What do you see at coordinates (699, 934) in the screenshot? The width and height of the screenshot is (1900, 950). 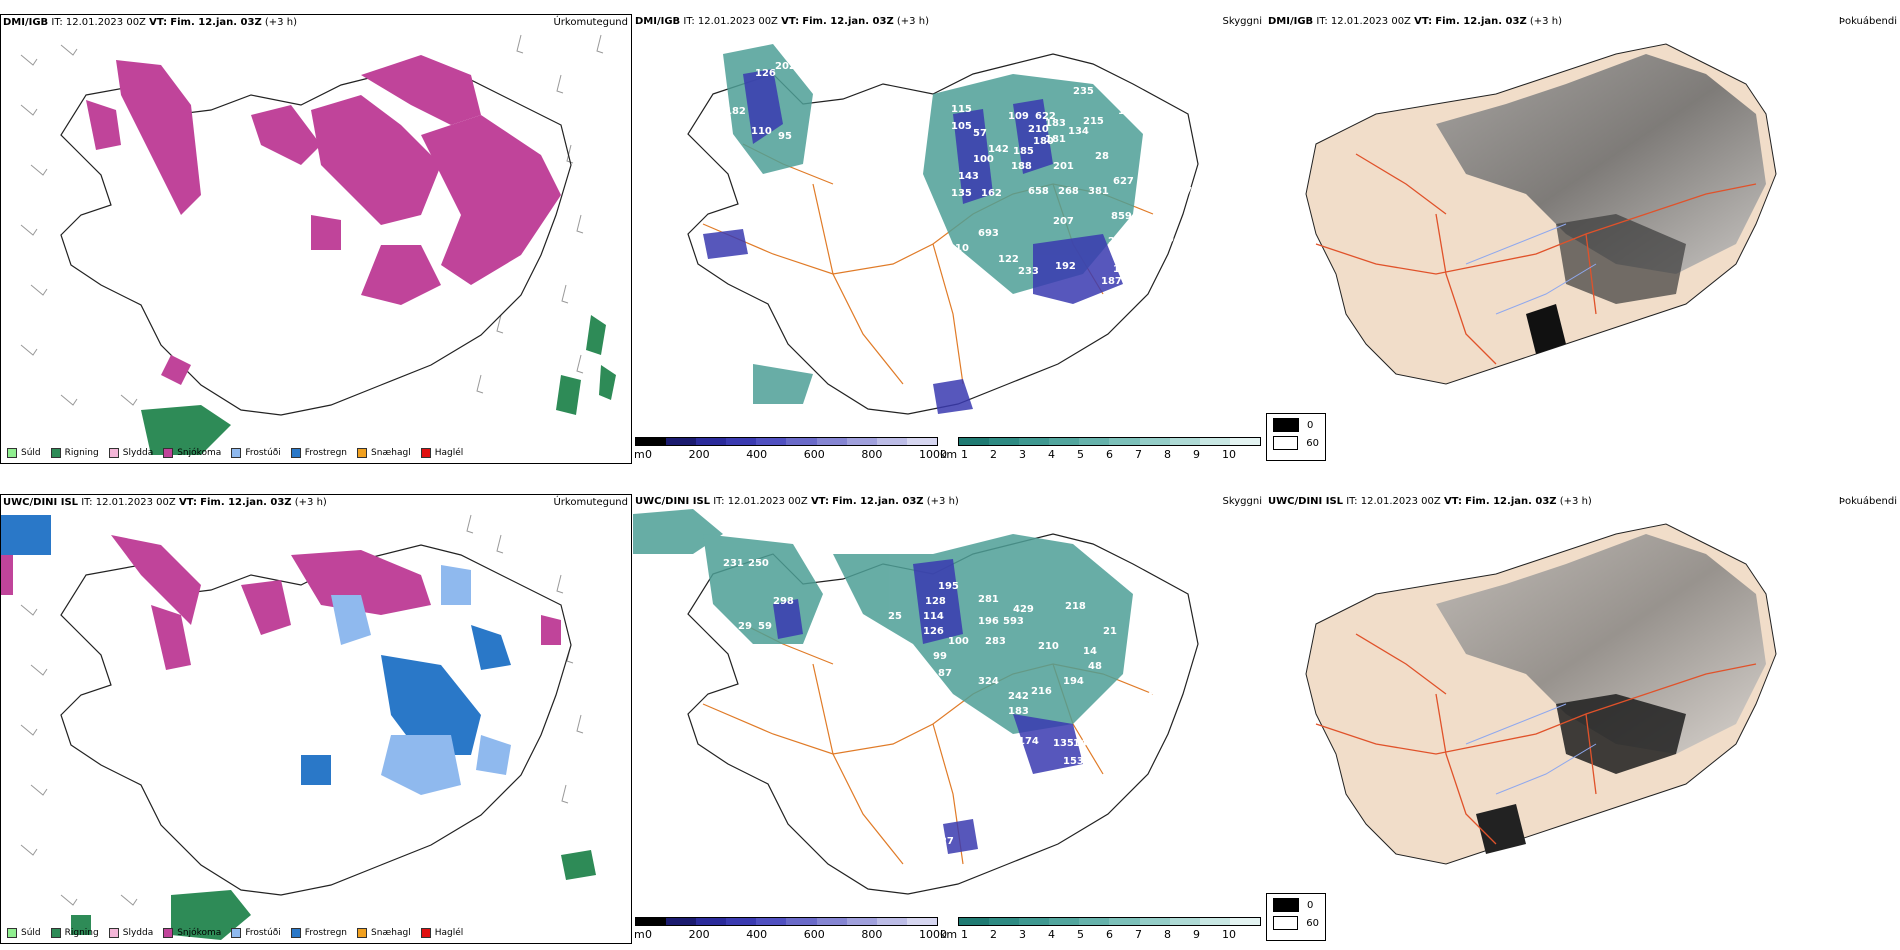 I see `tick-label: 200` at bounding box center [699, 934].